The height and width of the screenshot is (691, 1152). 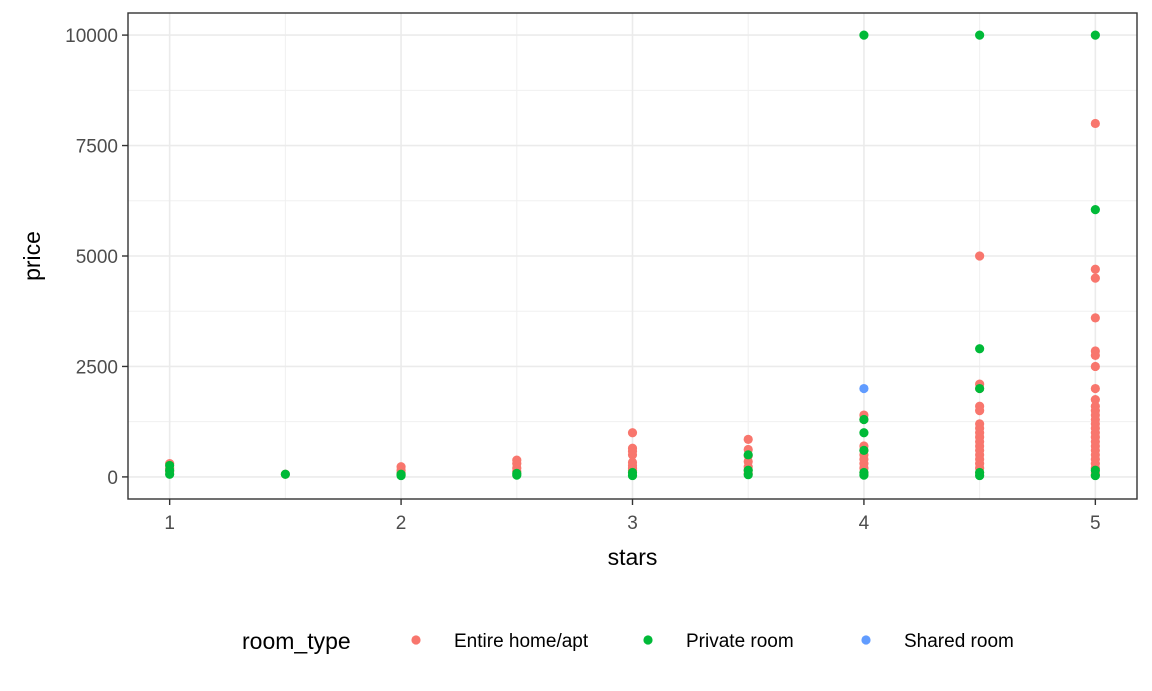 I want to click on legend-title: room_type, so click(x=296, y=641).